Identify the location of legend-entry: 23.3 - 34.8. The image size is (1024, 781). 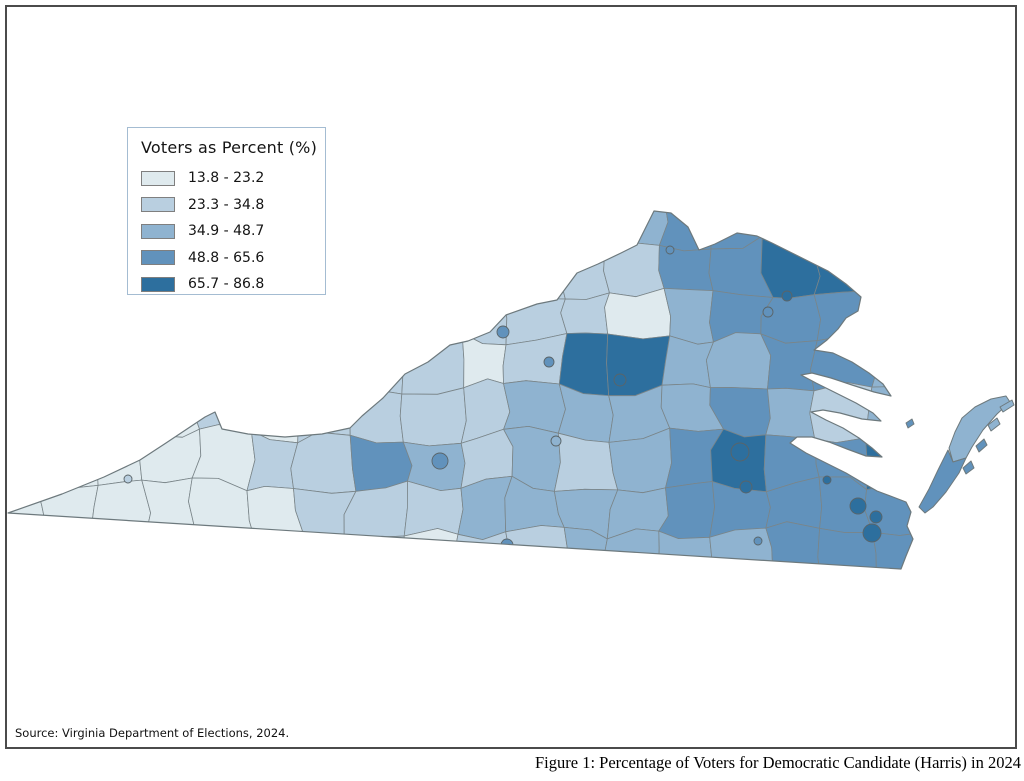
(233, 205).